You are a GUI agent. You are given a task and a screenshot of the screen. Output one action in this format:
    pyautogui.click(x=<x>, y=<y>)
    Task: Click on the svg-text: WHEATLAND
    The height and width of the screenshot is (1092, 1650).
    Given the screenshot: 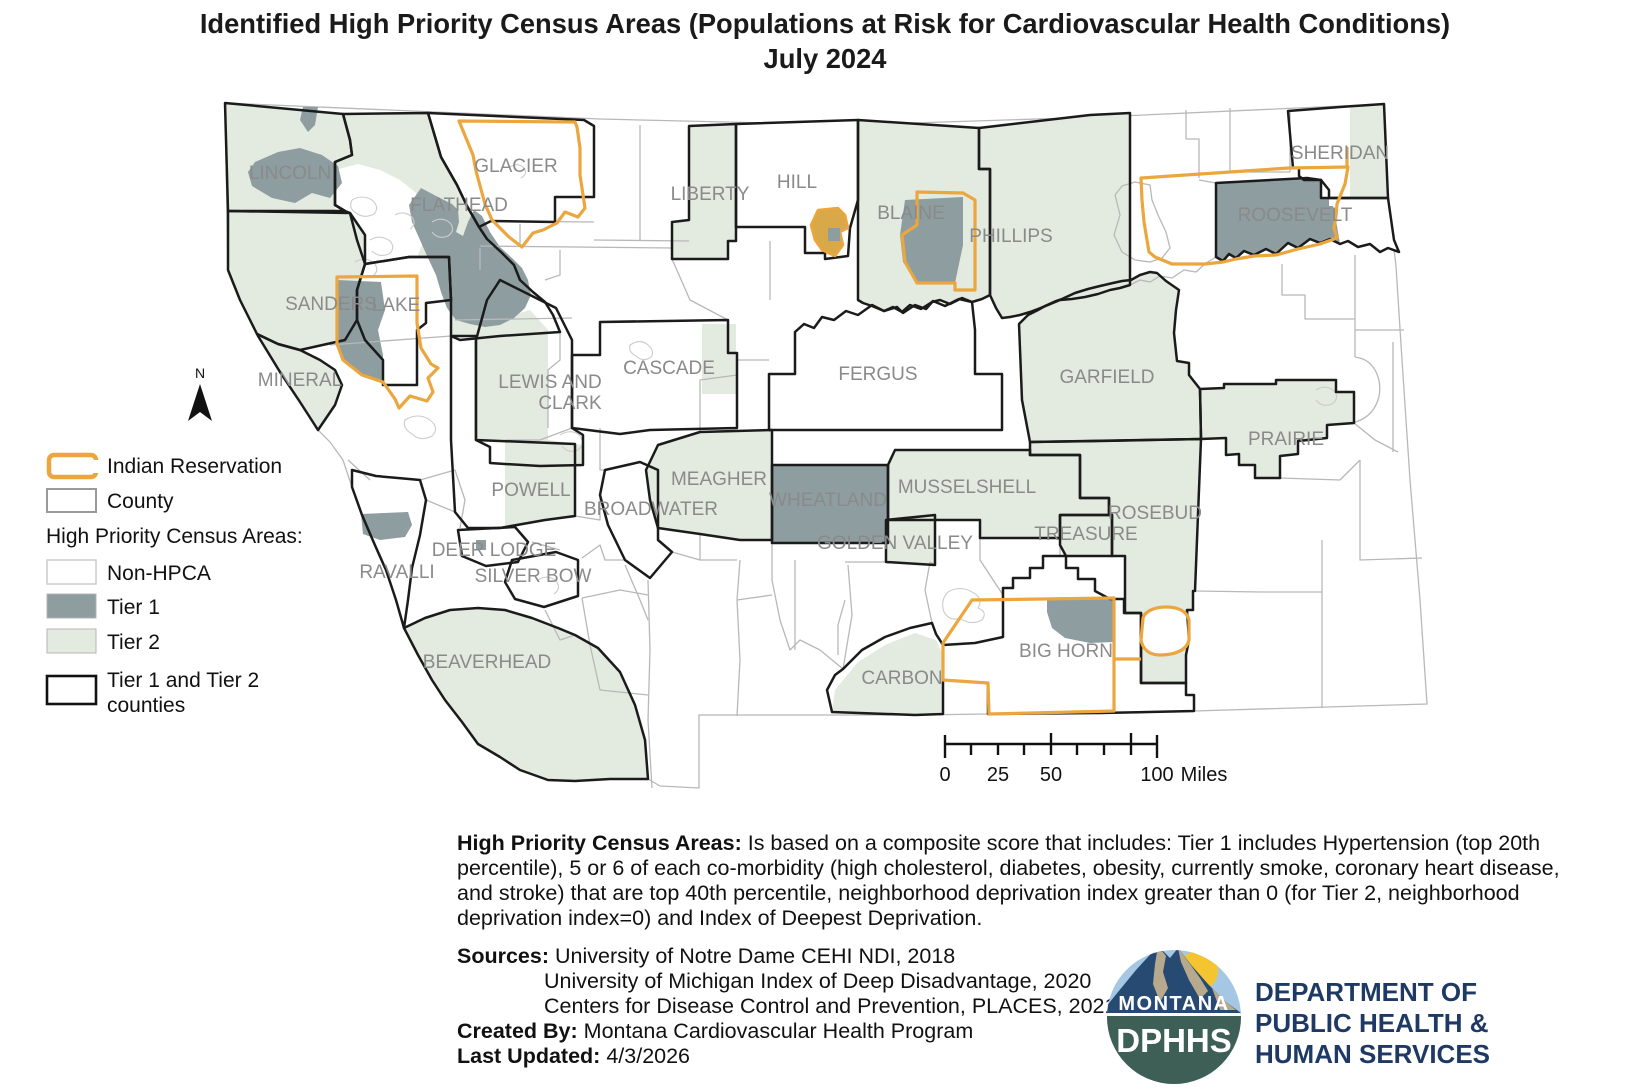 What is the action you would take?
    pyautogui.click(x=828, y=500)
    